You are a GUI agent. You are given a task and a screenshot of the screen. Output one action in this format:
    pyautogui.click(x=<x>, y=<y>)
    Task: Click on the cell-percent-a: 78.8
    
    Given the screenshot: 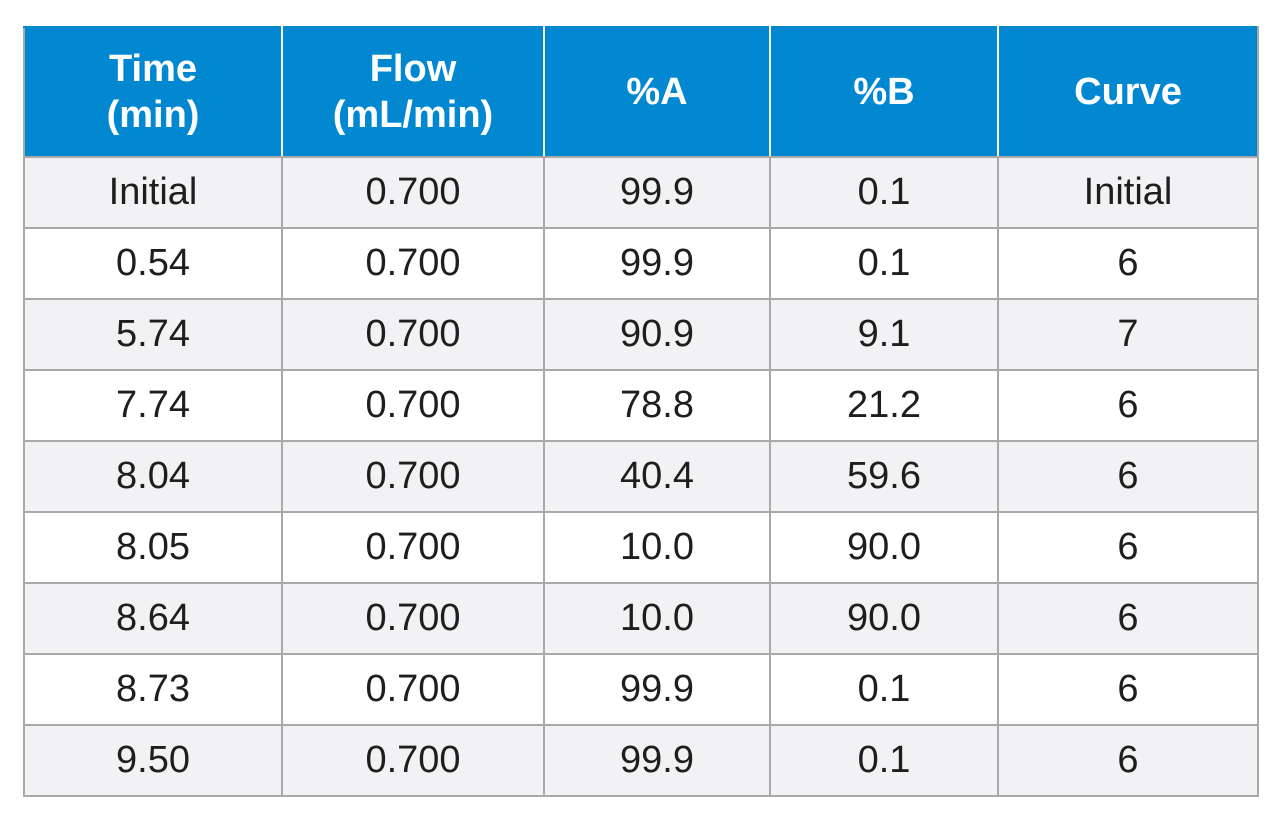 What is the action you would take?
    pyautogui.click(x=657, y=405)
    